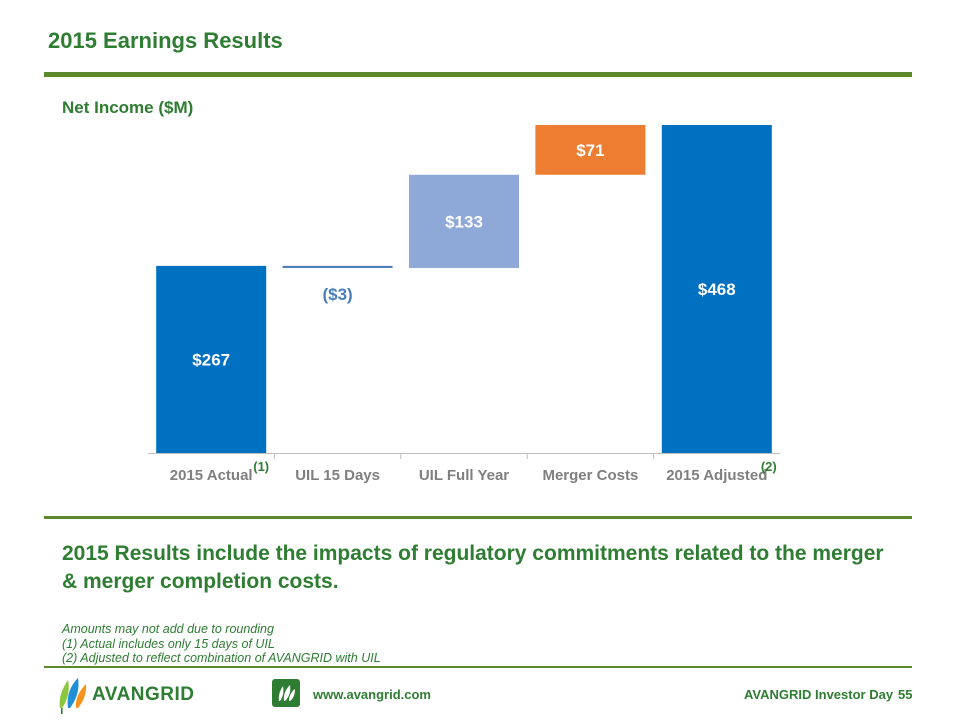  I want to click on bar-2015-adjusted, so click(716, 289).